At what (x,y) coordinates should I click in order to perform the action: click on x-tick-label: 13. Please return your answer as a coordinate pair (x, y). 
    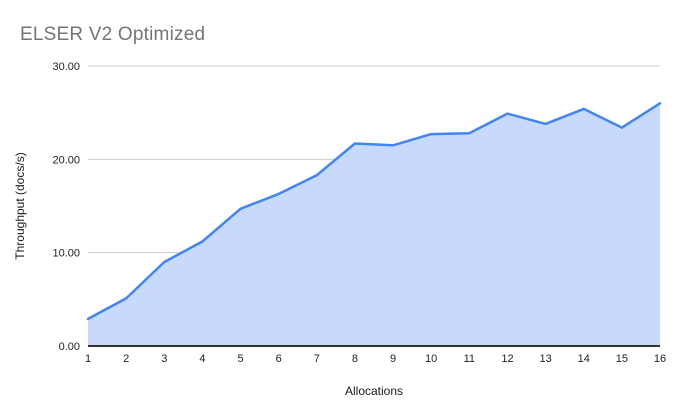
    Looking at the image, I should click on (545, 359).